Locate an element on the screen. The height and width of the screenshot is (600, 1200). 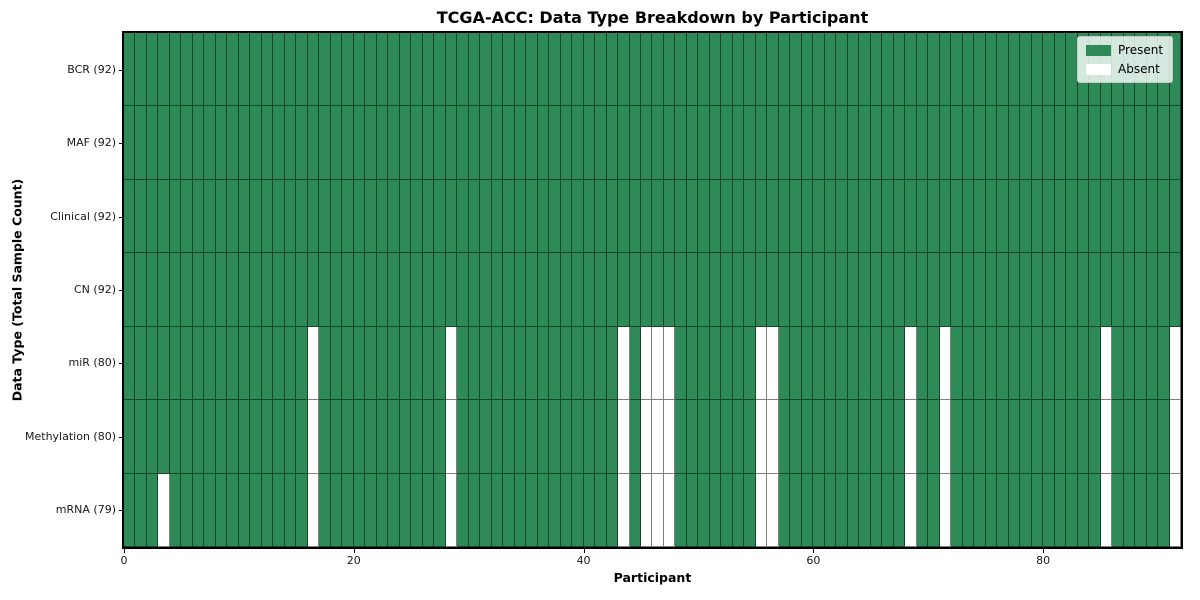
x-tick-label: 40 is located at coordinates (583, 560).